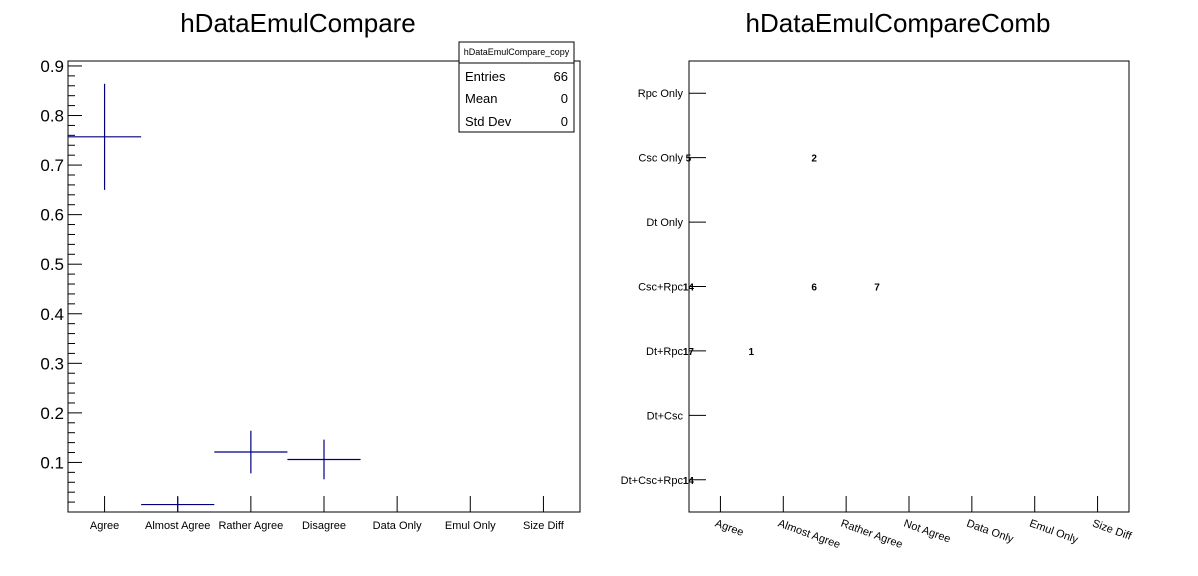 This screenshot has height=576, width=1198. I want to click on stats-entries-label: Entries, so click(485, 76).